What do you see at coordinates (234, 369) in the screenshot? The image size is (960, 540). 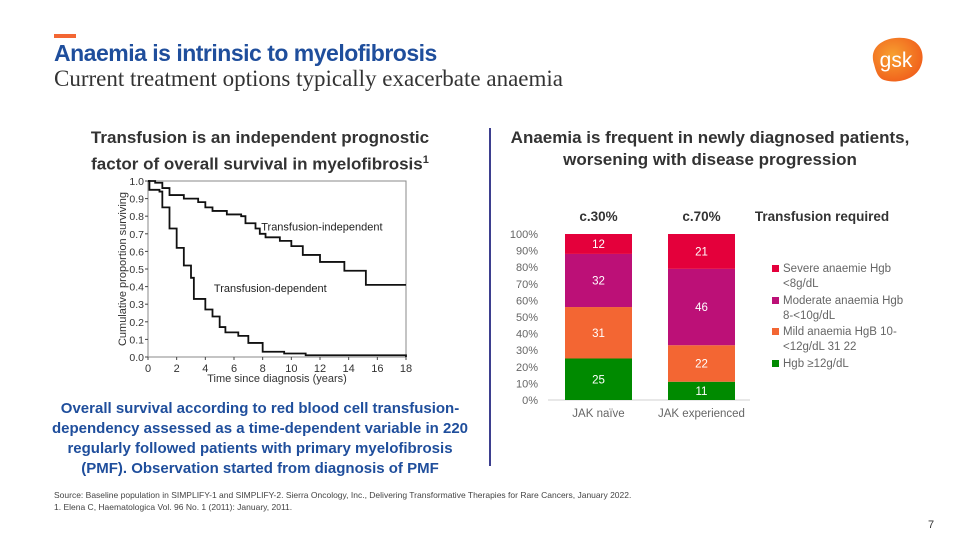 I see `x-tick-label: 6` at bounding box center [234, 369].